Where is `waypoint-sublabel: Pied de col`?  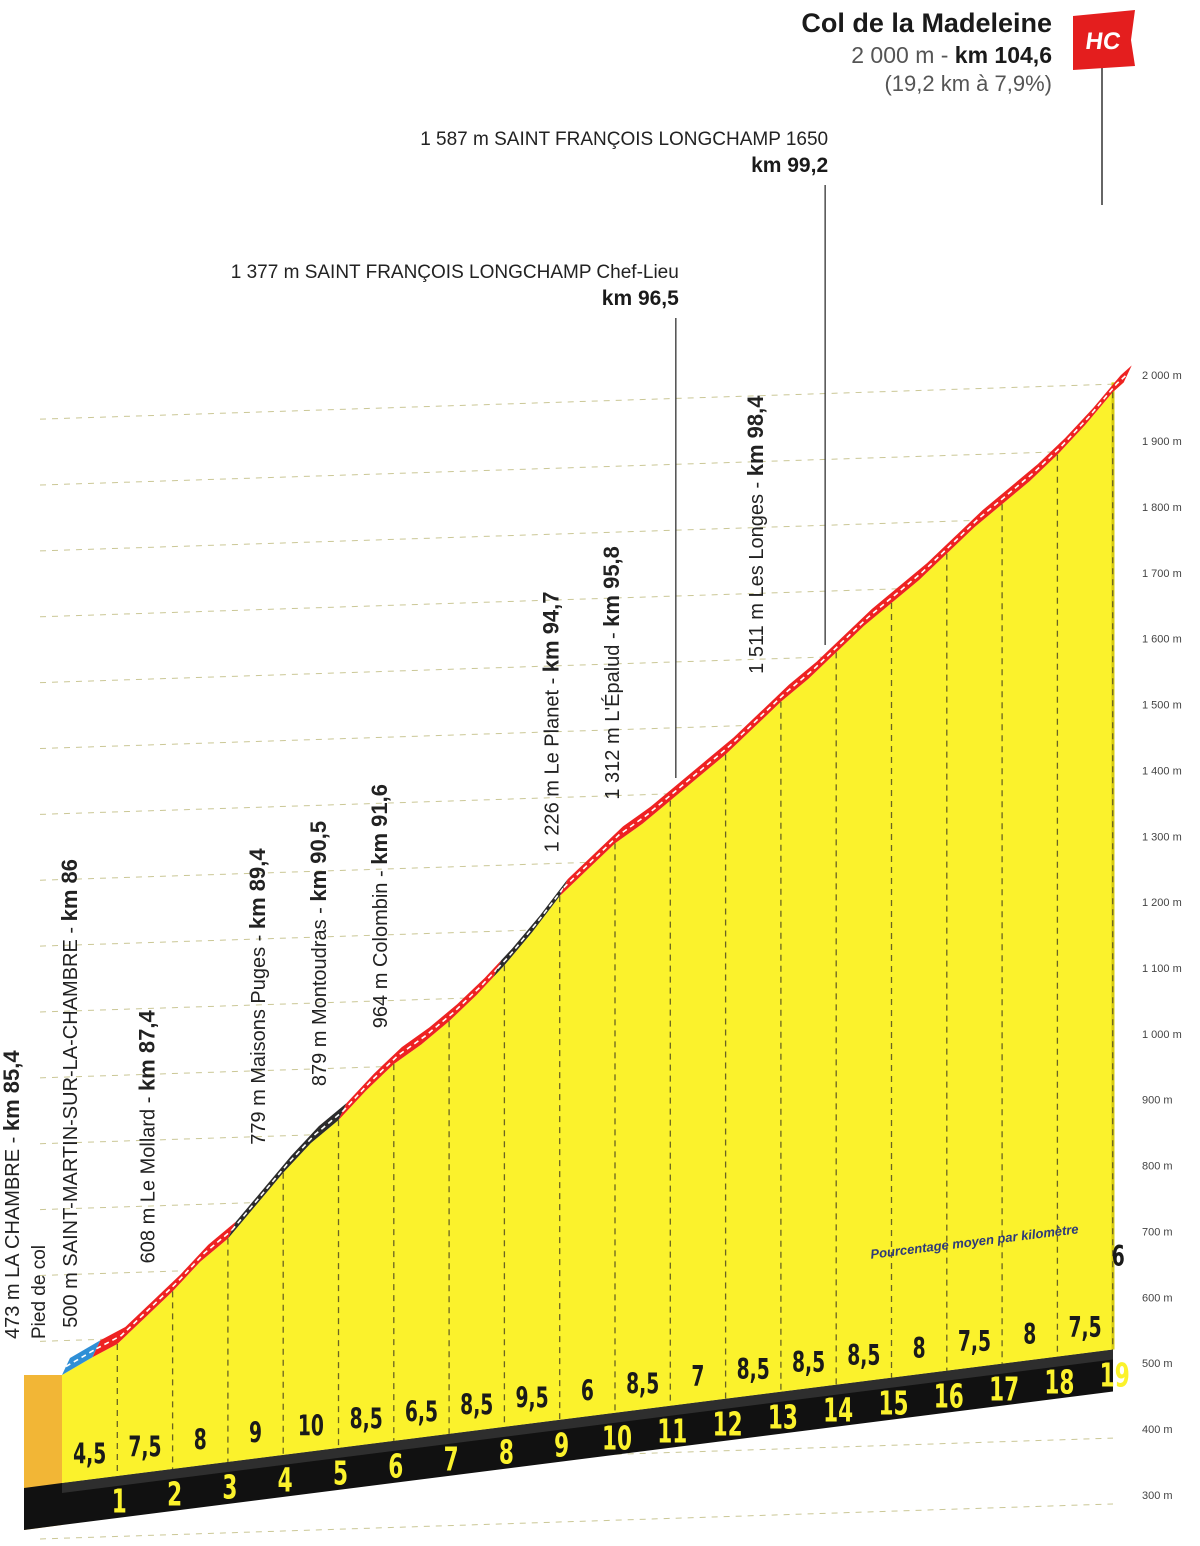 waypoint-sublabel: Pied de col is located at coordinates (39, 1292).